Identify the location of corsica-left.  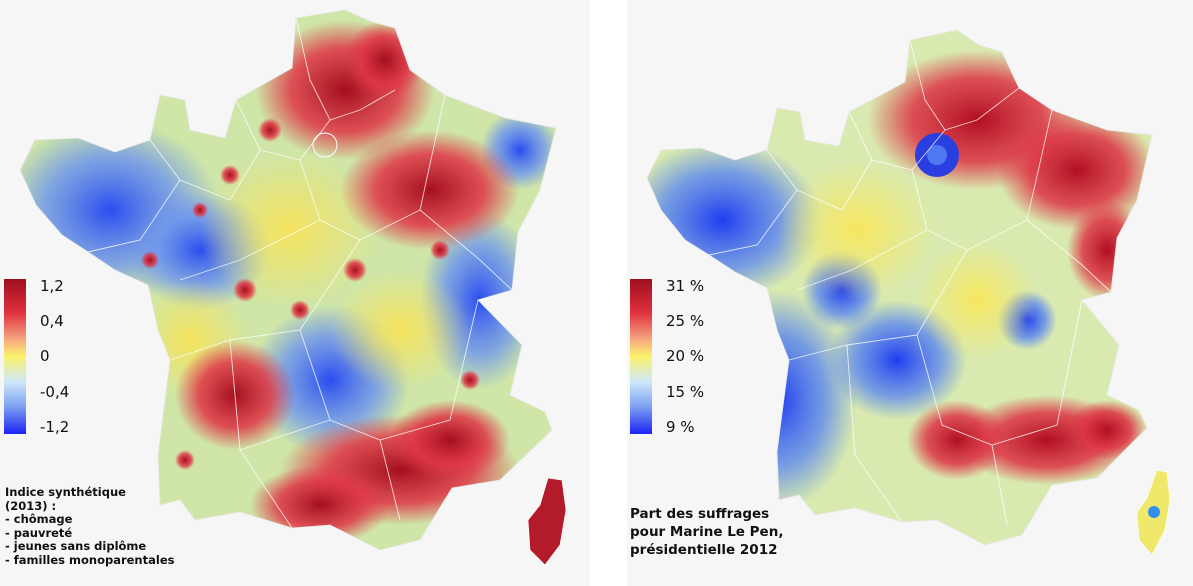
(547, 521).